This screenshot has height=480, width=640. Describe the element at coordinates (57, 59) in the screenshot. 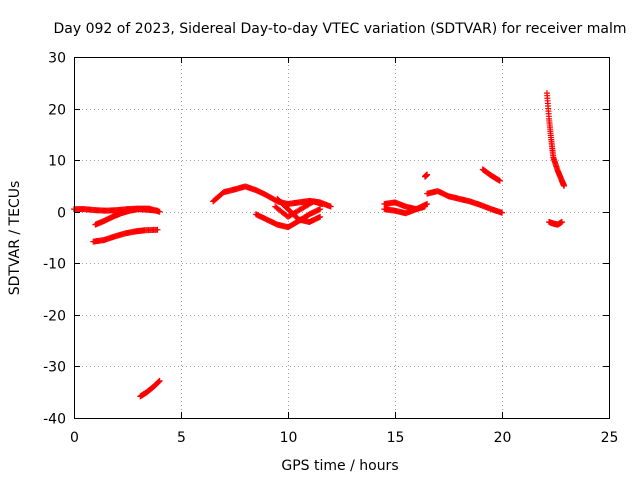

I see `y-tick-label: 30` at that location.